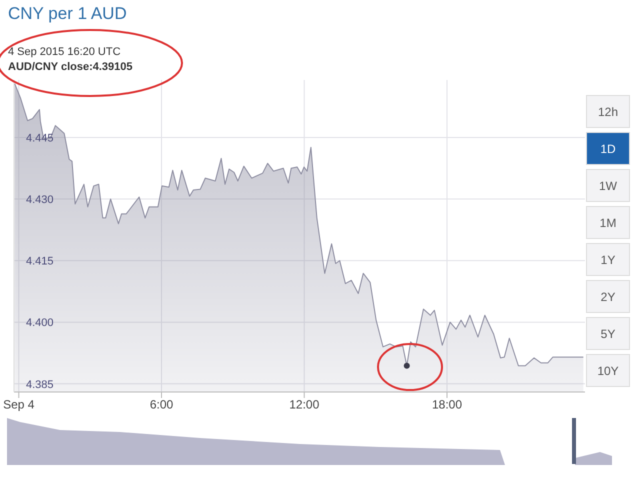 The image size is (640, 489). What do you see at coordinates (40, 384) in the screenshot?
I see `y-tick-label: 4.385` at bounding box center [40, 384].